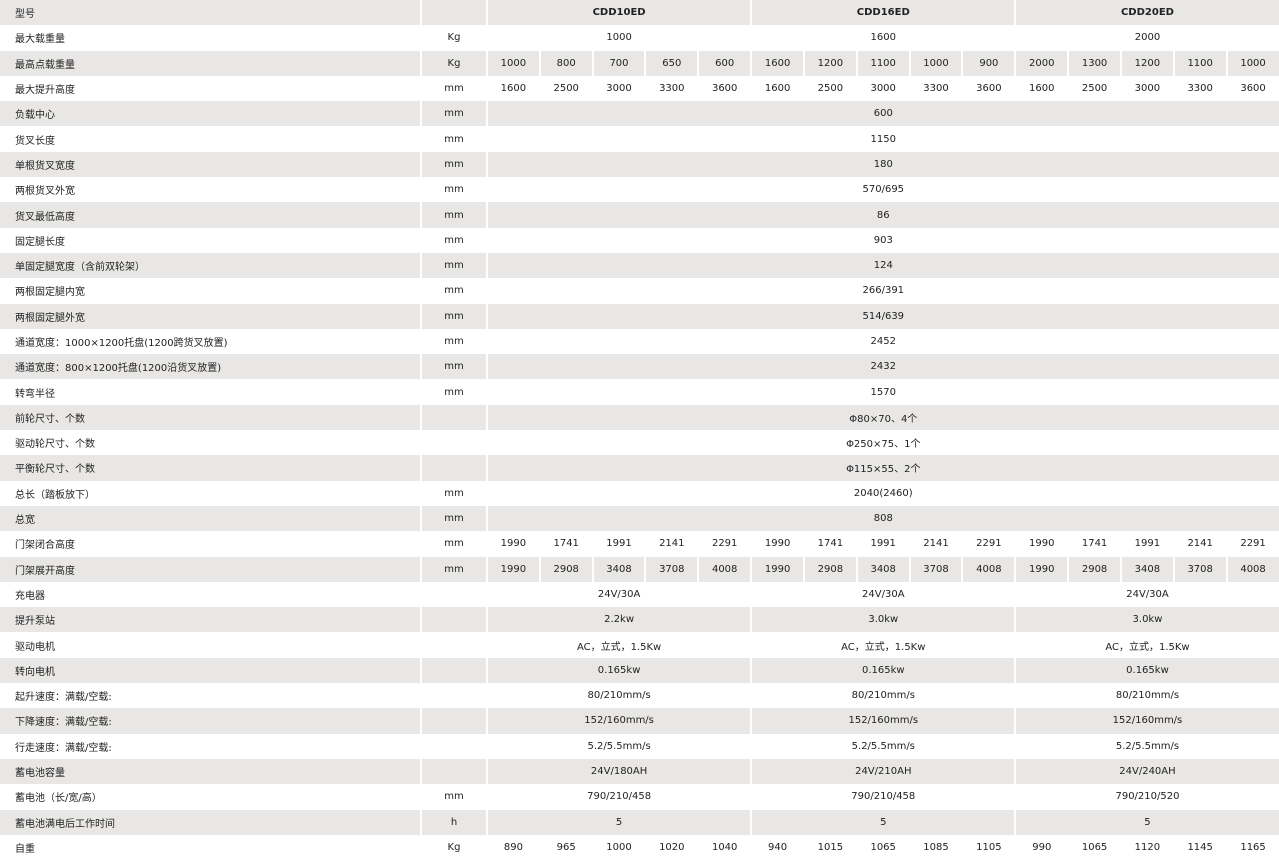  Describe the element at coordinates (883, 240) in the screenshot. I see `row-value: 903` at that location.